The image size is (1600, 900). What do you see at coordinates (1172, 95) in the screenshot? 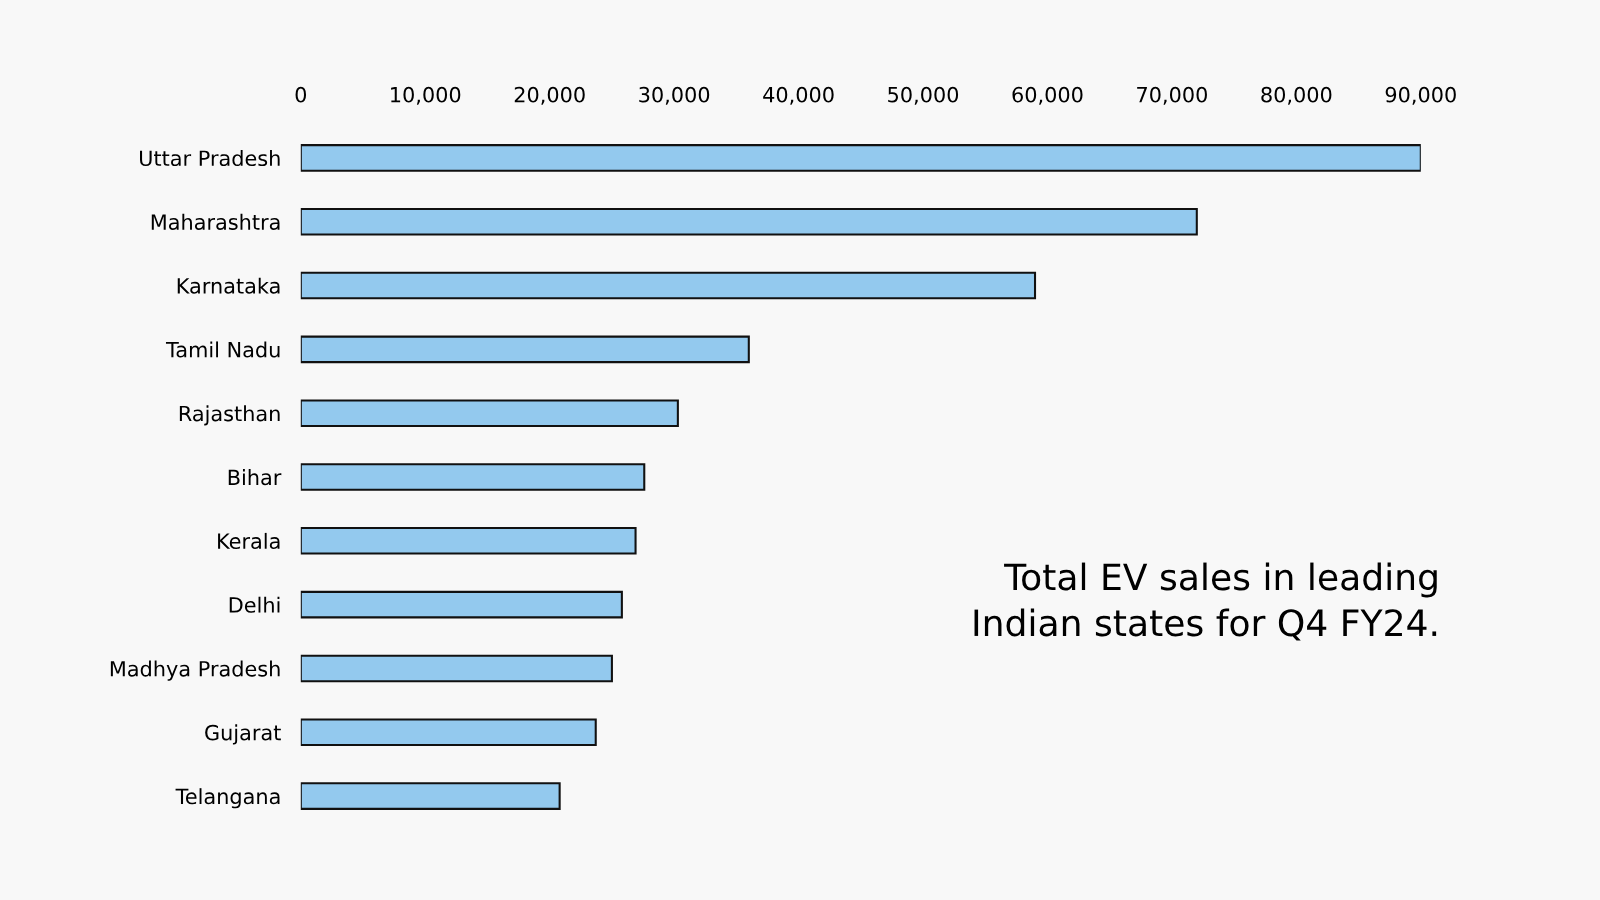
I see `x-tick-label: 70,000` at bounding box center [1172, 95].